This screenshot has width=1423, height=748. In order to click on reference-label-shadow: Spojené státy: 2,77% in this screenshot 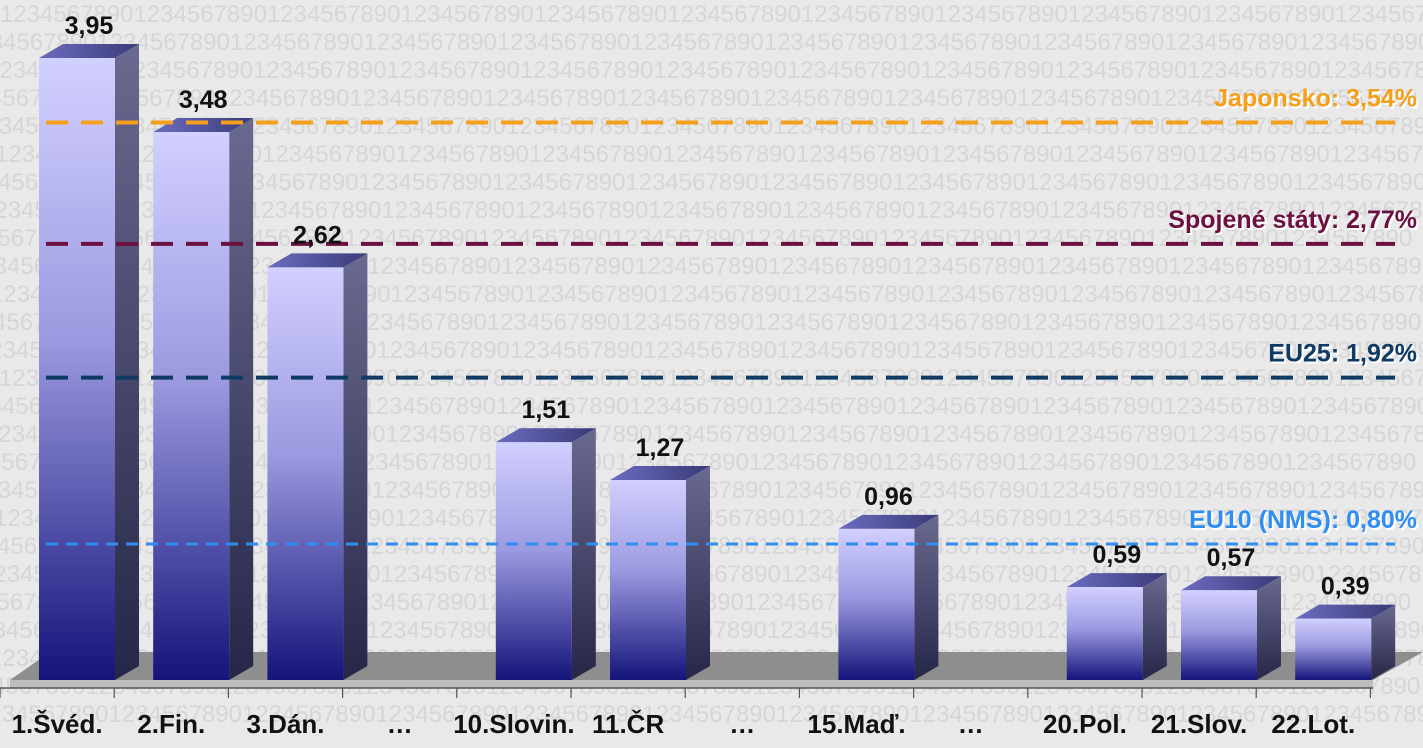, I will do `click(1294, 222)`.